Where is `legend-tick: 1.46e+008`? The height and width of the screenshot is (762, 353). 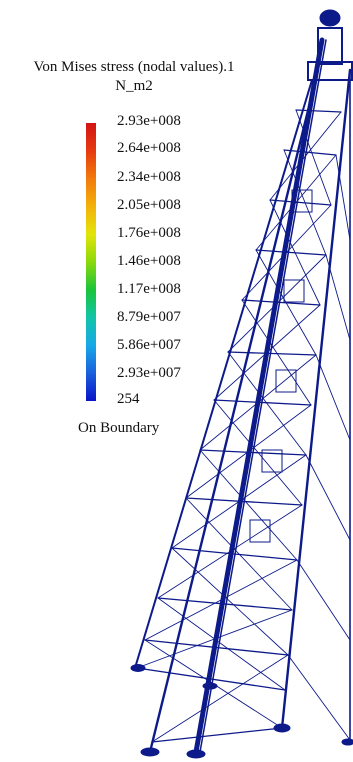
legend-tick: 1.46e+008 is located at coordinates (149, 261).